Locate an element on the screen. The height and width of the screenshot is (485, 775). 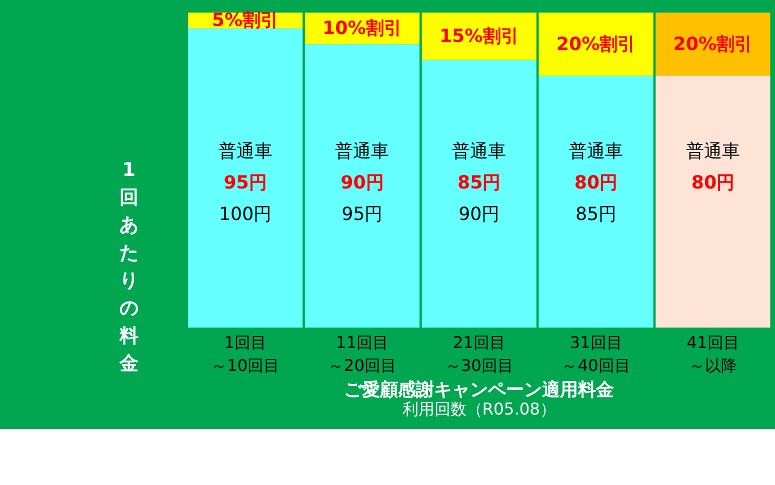
data-label: 15%割引 is located at coordinates (479, 36).